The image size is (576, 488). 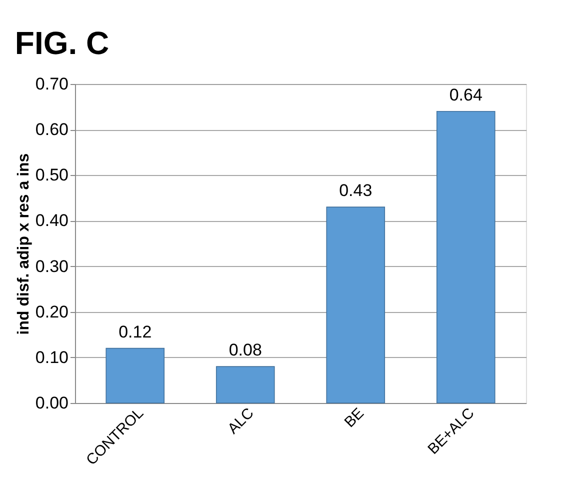 I want to click on y-tick-label: 0.10, so click(x=51, y=357).